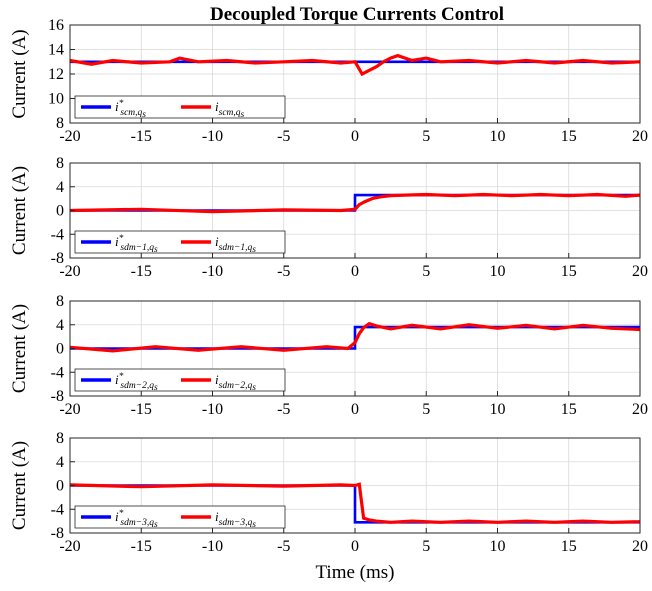 This screenshot has height=591, width=652. Describe the element at coordinates (56, 99) in the screenshot. I see `y-tick-label: 10` at that location.